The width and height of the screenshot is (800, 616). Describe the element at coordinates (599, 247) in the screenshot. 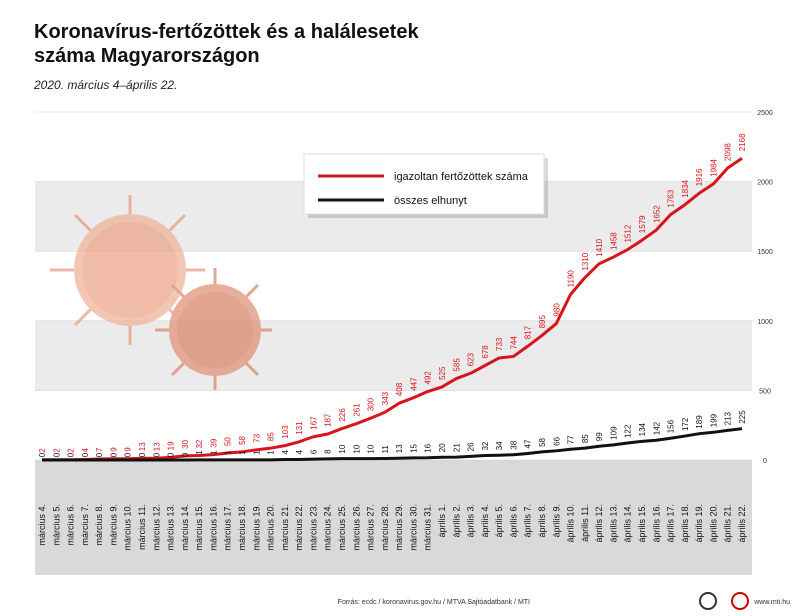

I see `data-label: 1410` at that location.